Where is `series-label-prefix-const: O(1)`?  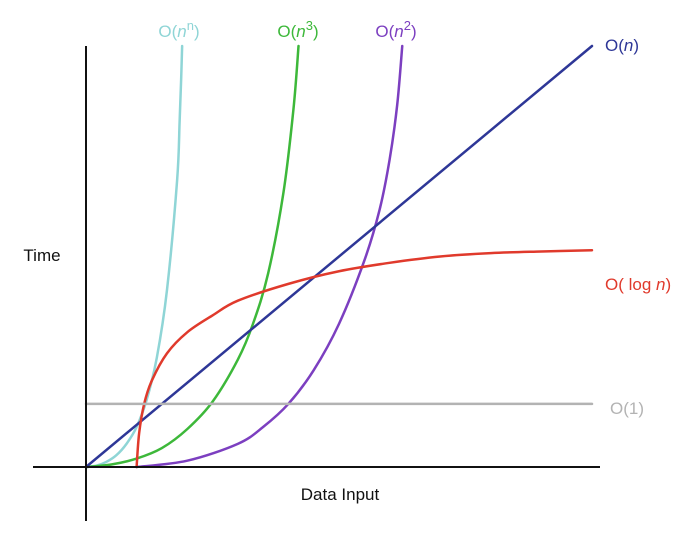
series-label-prefix-const: O(1) is located at coordinates (627, 408).